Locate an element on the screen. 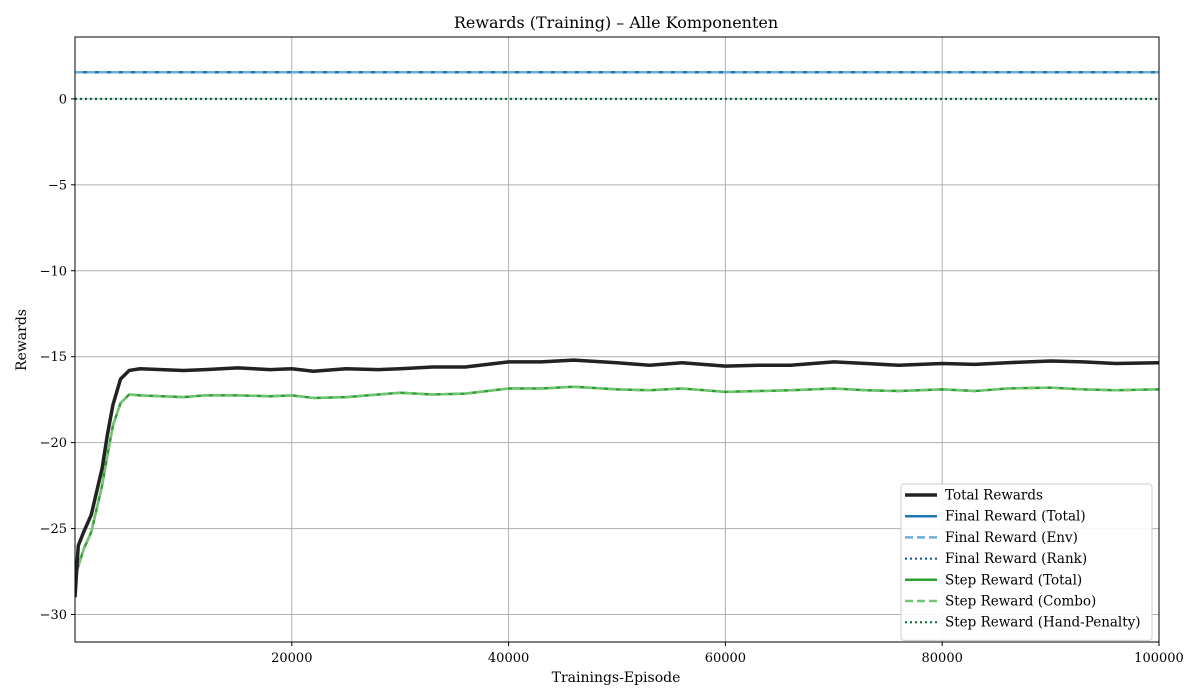  legend-entry: Step Reward (Total) is located at coordinates (1013, 580).